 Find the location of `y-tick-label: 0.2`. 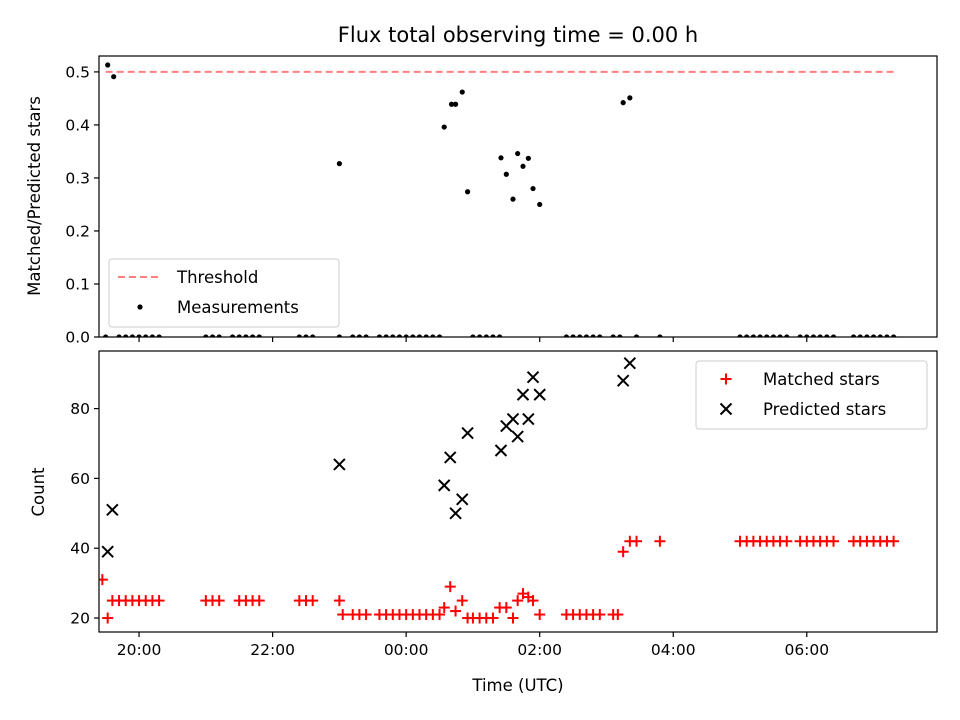

y-tick-label: 0.2 is located at coordinates (77, 231).